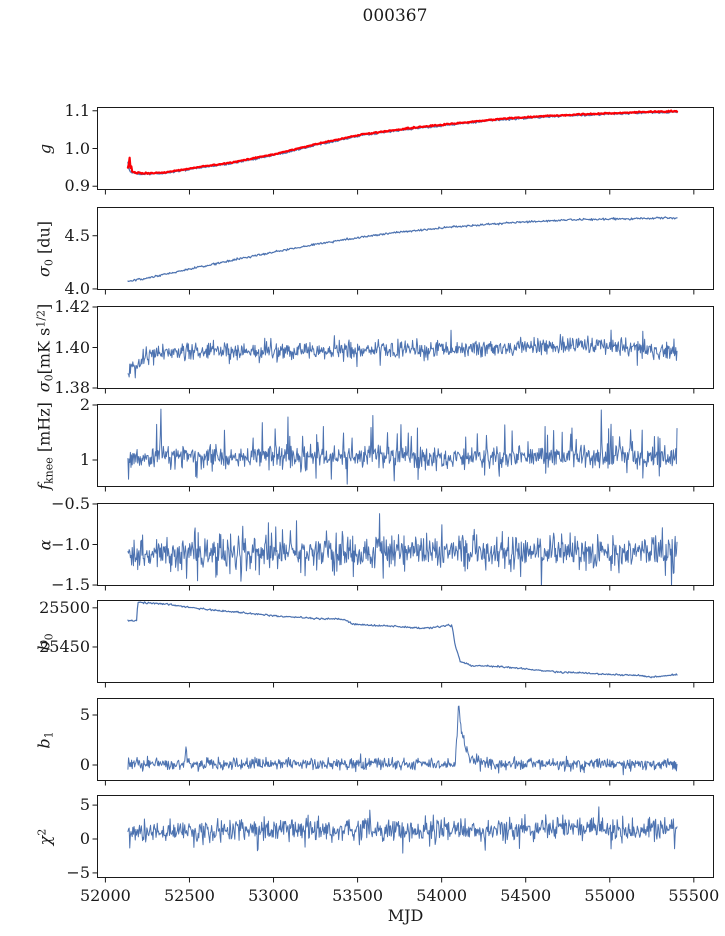 Image resolution: width=725 pixels, height=936 pixels. Describe the element at coordinates (84, 404) in the screenshot. I see `y-tick-label: 2` at that location.